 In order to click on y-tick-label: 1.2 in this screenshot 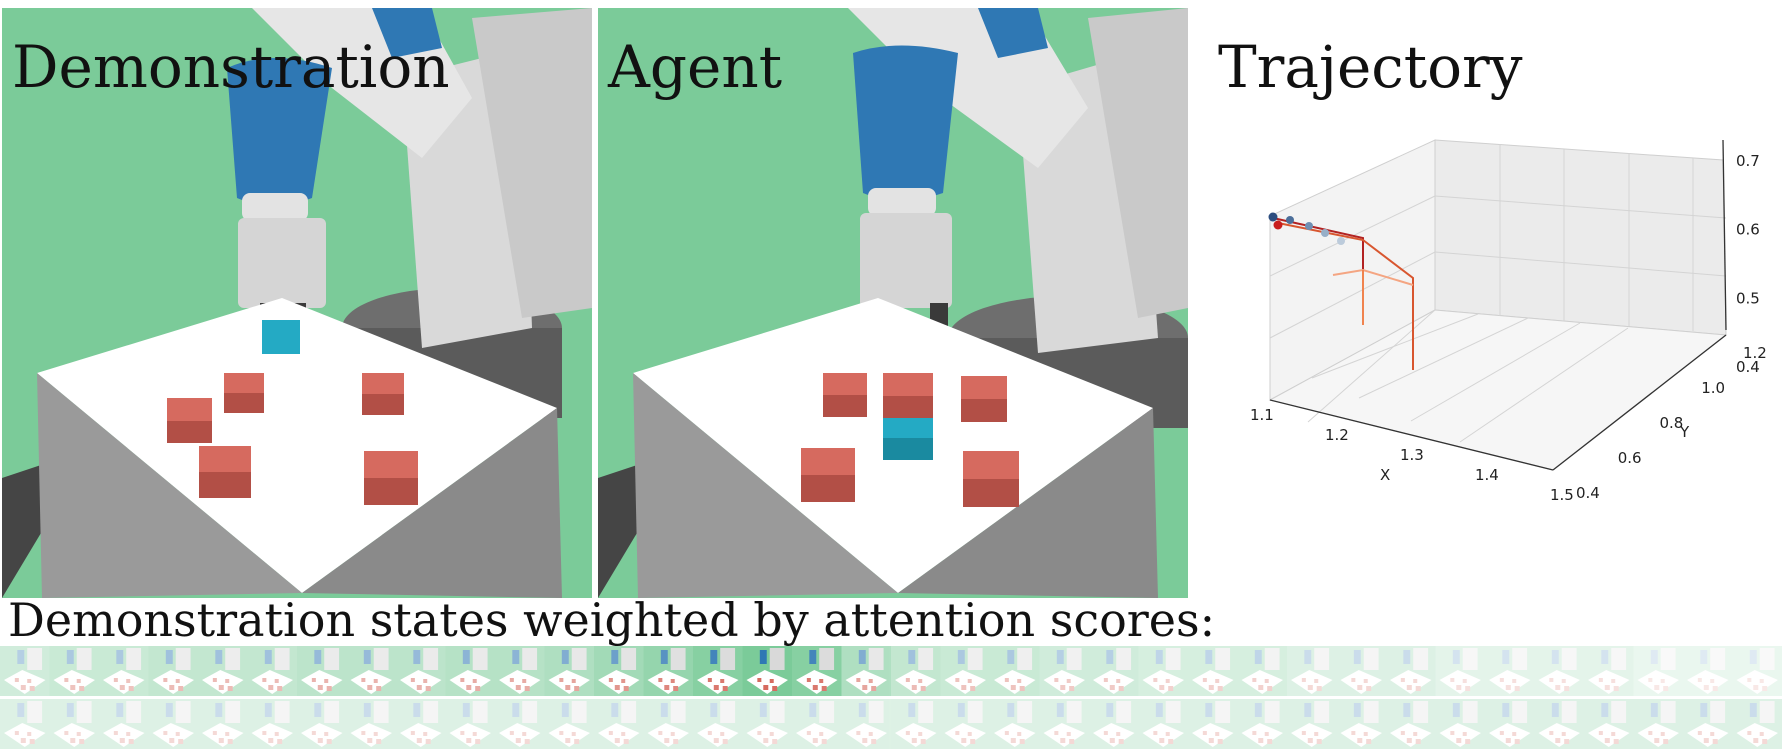, I will do `click(1755, 353)`.